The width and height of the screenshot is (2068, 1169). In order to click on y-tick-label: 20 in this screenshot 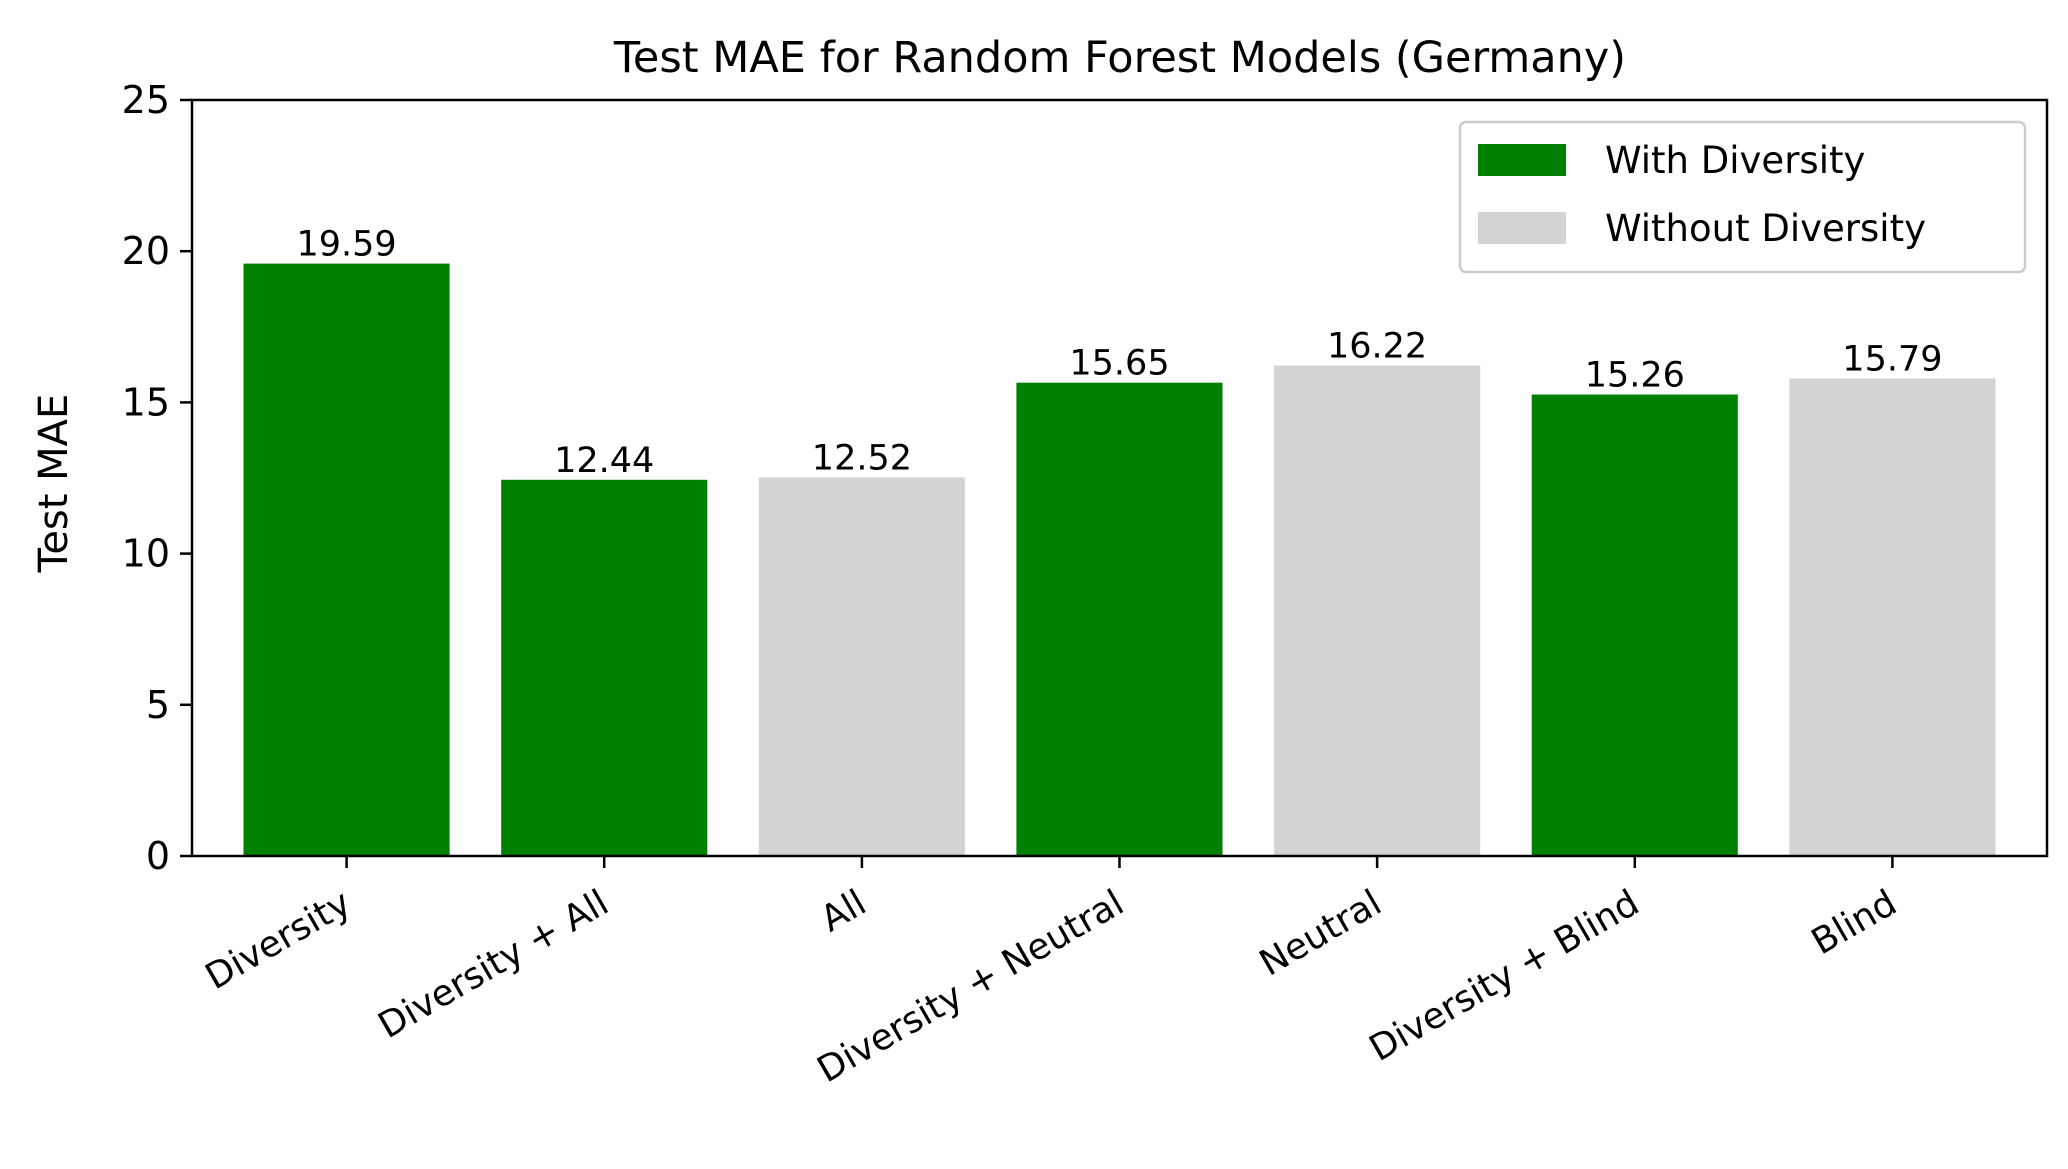, I will do `click(146, 251)`.